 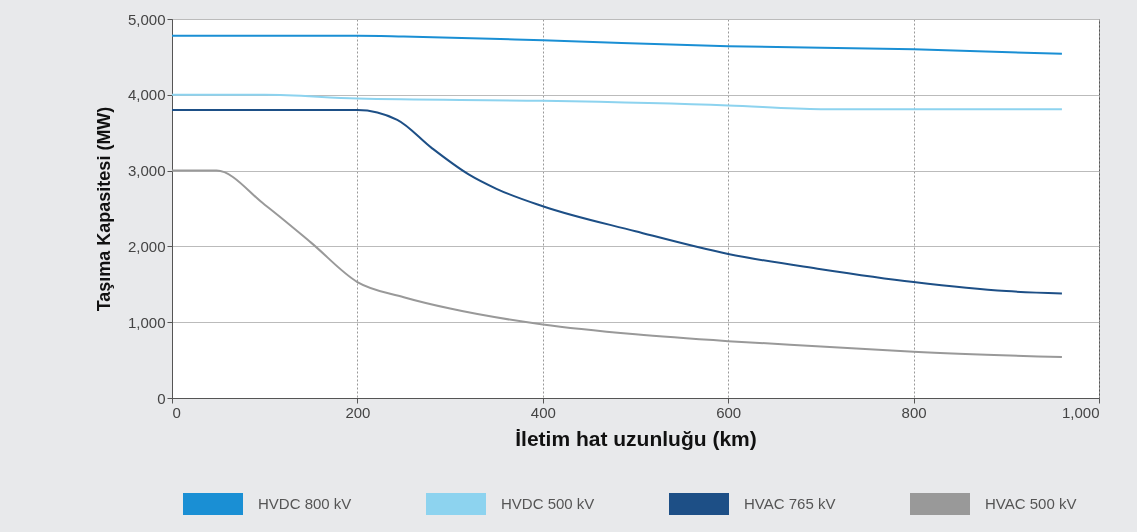 What do you see at coordinates (543, 412) in the screenshot?
I see `x-tick-label: 400` at bounding box center [543, 412].